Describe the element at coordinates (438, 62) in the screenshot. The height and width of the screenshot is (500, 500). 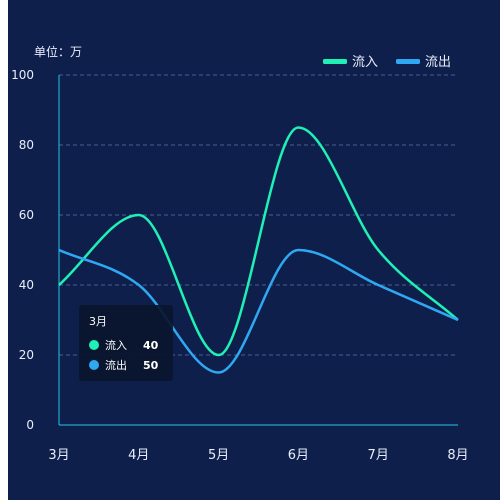
I see `legend-label: 流出` at that location.